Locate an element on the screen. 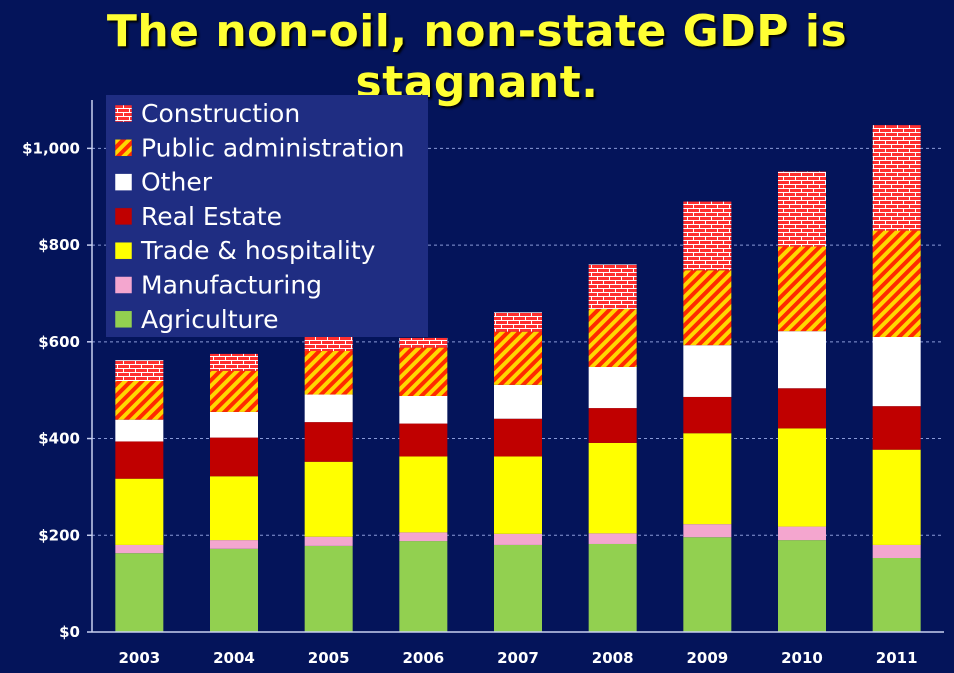  legend-box is located at coordinates (267, 216).